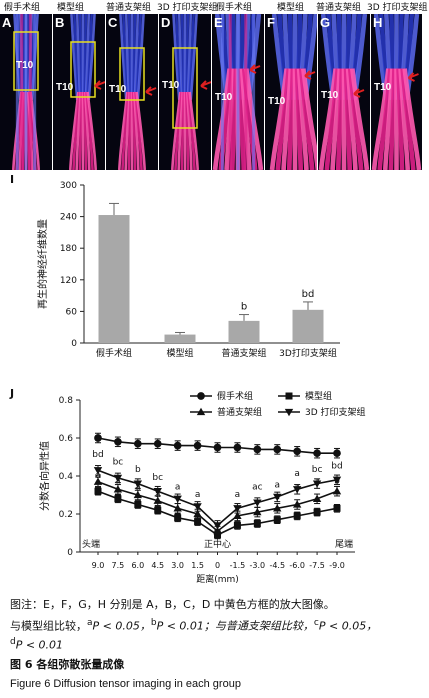  What do you see at coordinates (157, 565) in the screenshot?
I see `x-tick-label: 4.5` at bounding box center [157, 565].